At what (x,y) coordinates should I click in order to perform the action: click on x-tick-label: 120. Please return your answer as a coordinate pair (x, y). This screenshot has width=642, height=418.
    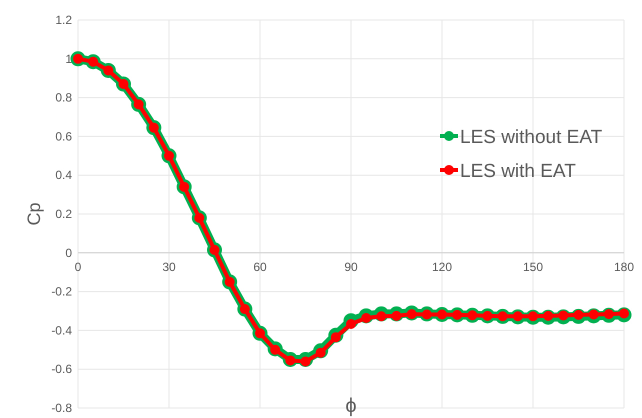
    Looking at the image, I should click on (442, 267).